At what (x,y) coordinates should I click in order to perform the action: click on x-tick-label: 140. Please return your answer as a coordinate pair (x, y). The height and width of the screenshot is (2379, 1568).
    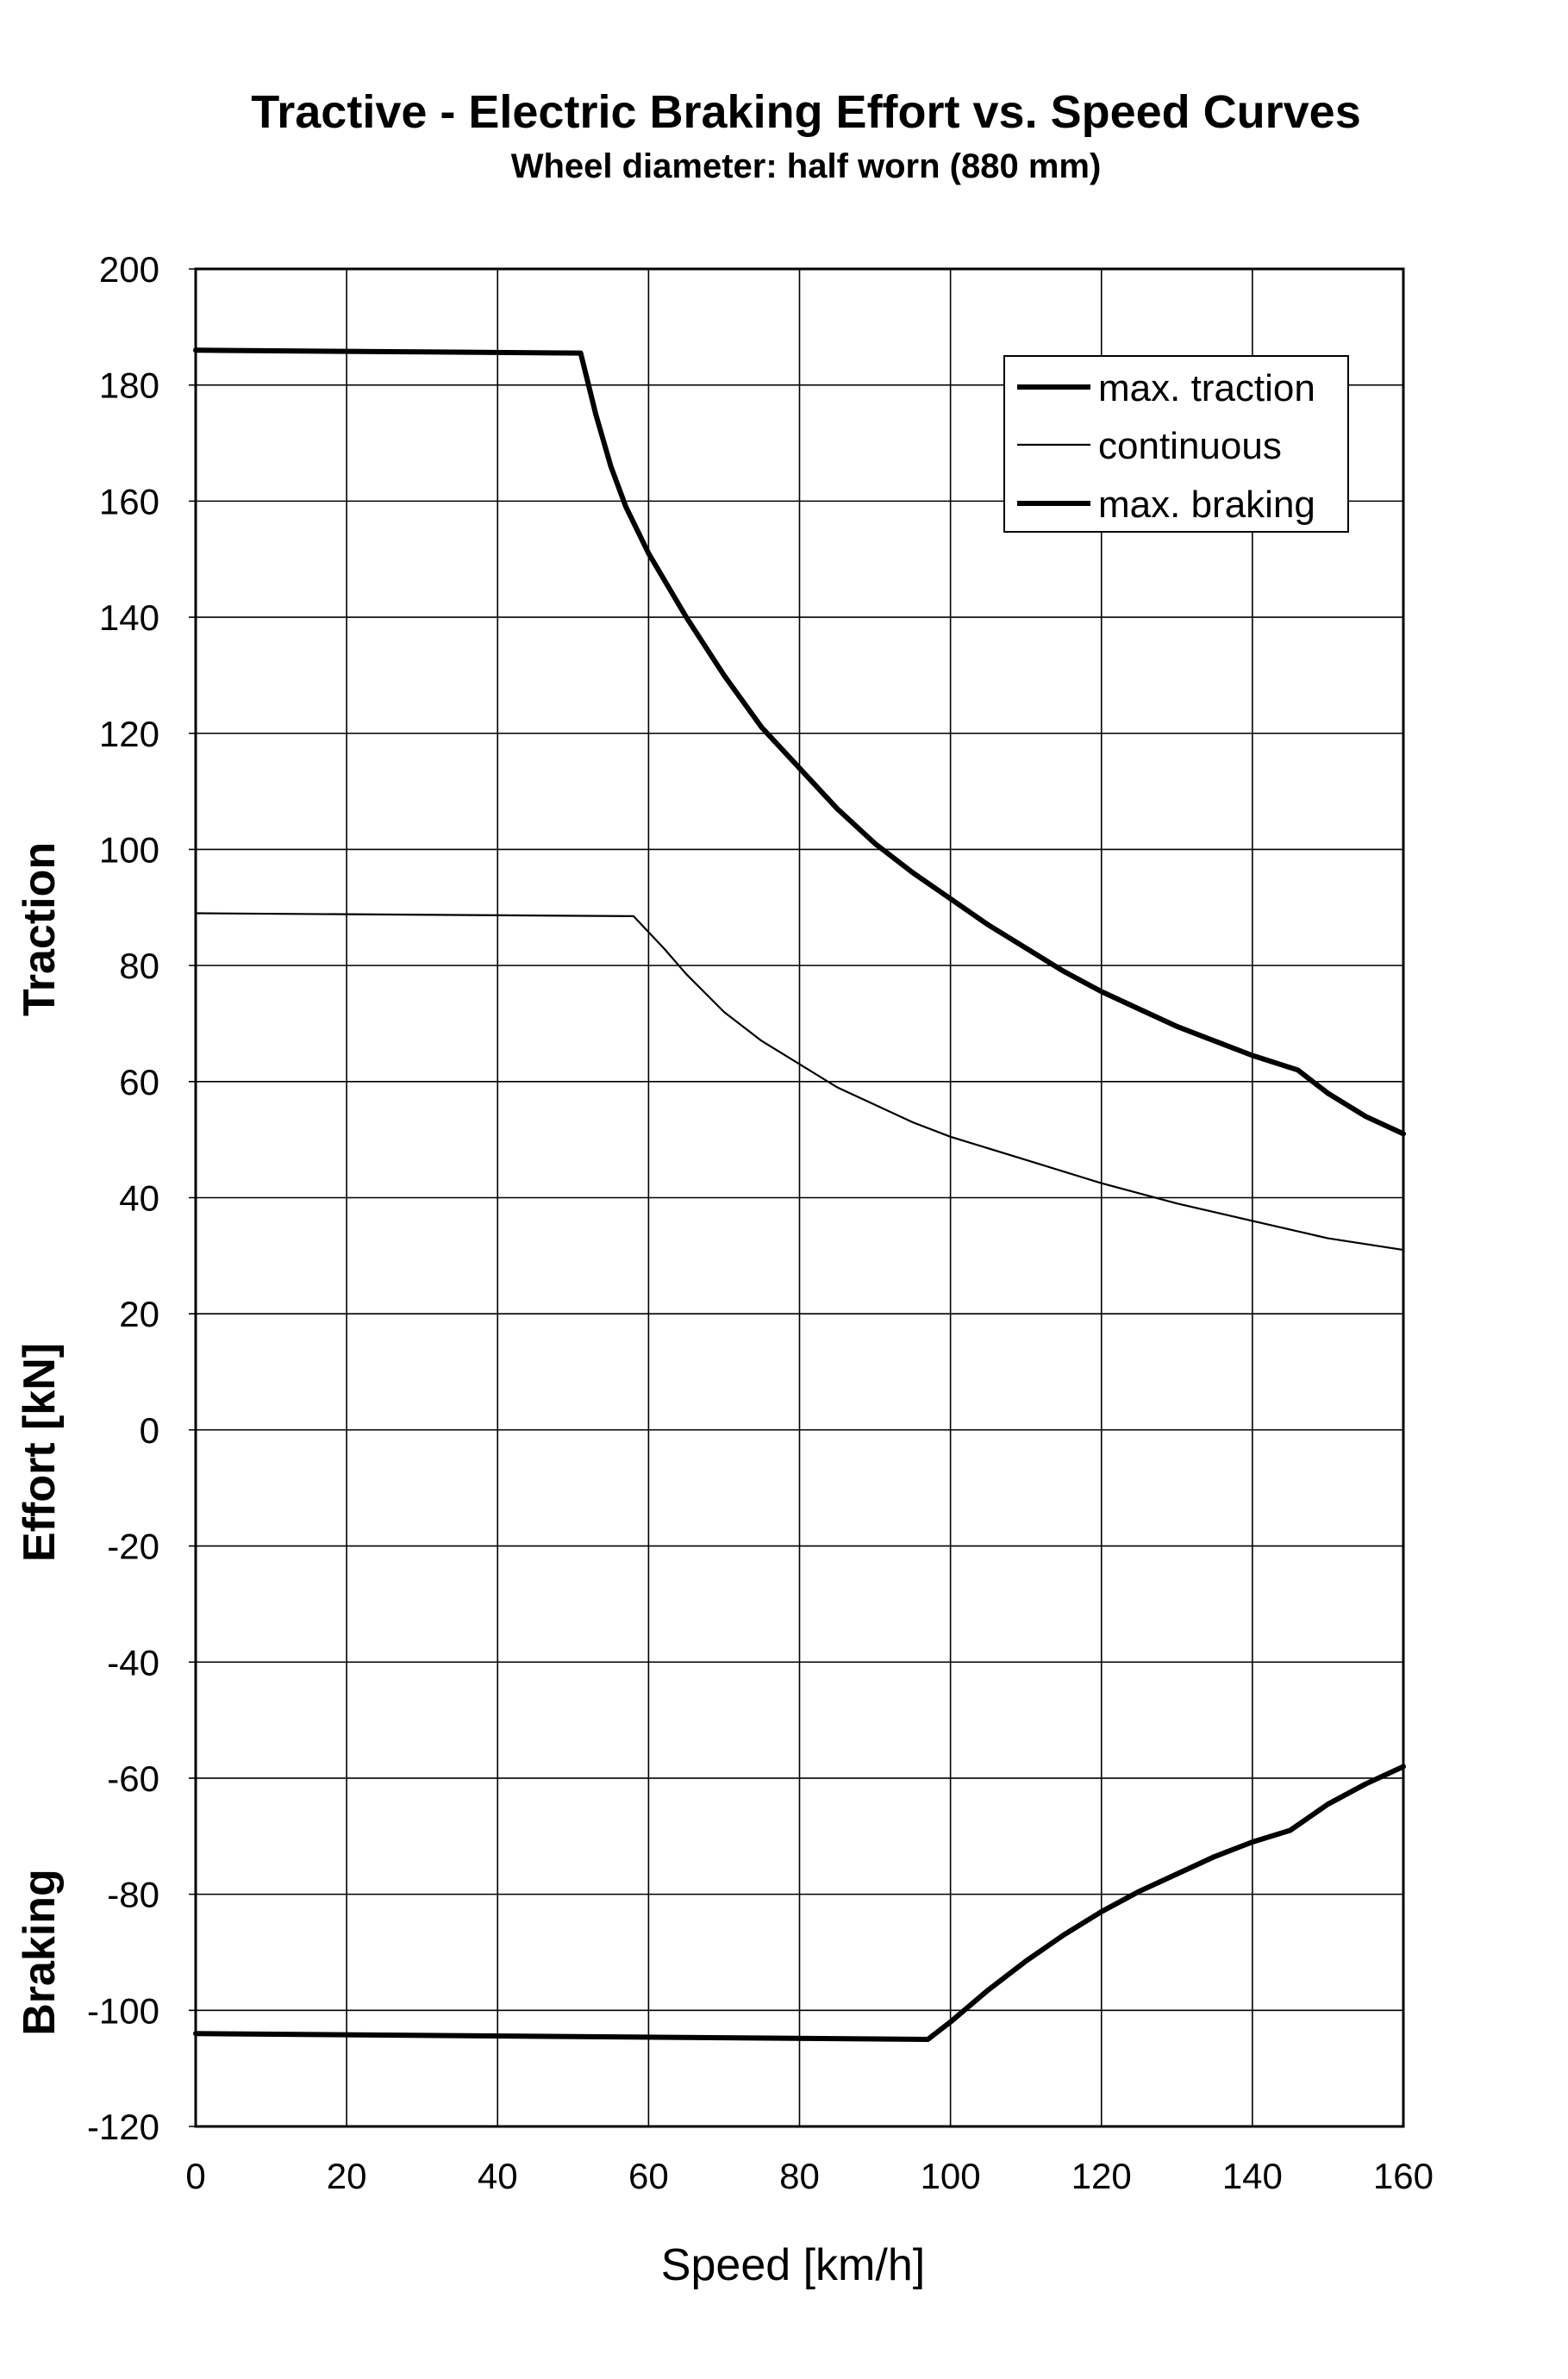
    Looking at the image, I should click on (1252, 2176).